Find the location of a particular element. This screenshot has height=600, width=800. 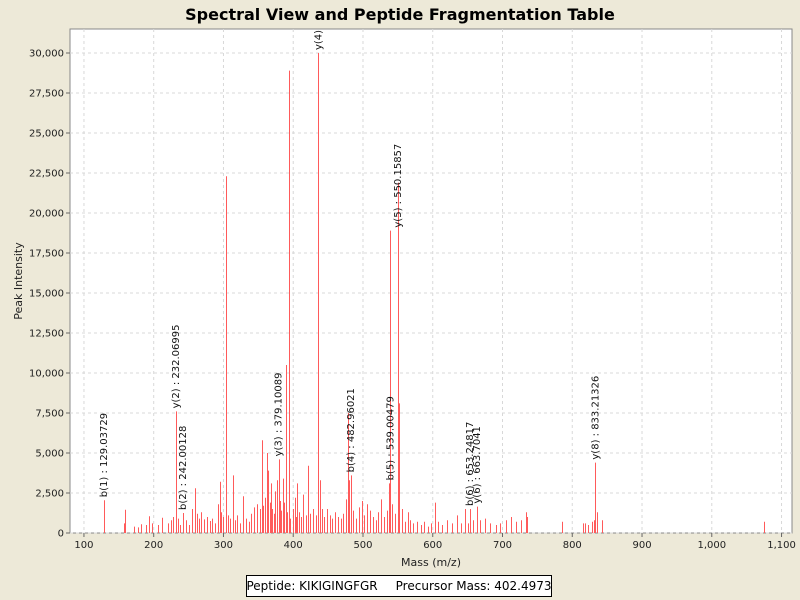

x-tick-label: 1,000 is located at coordinates (711, 545).